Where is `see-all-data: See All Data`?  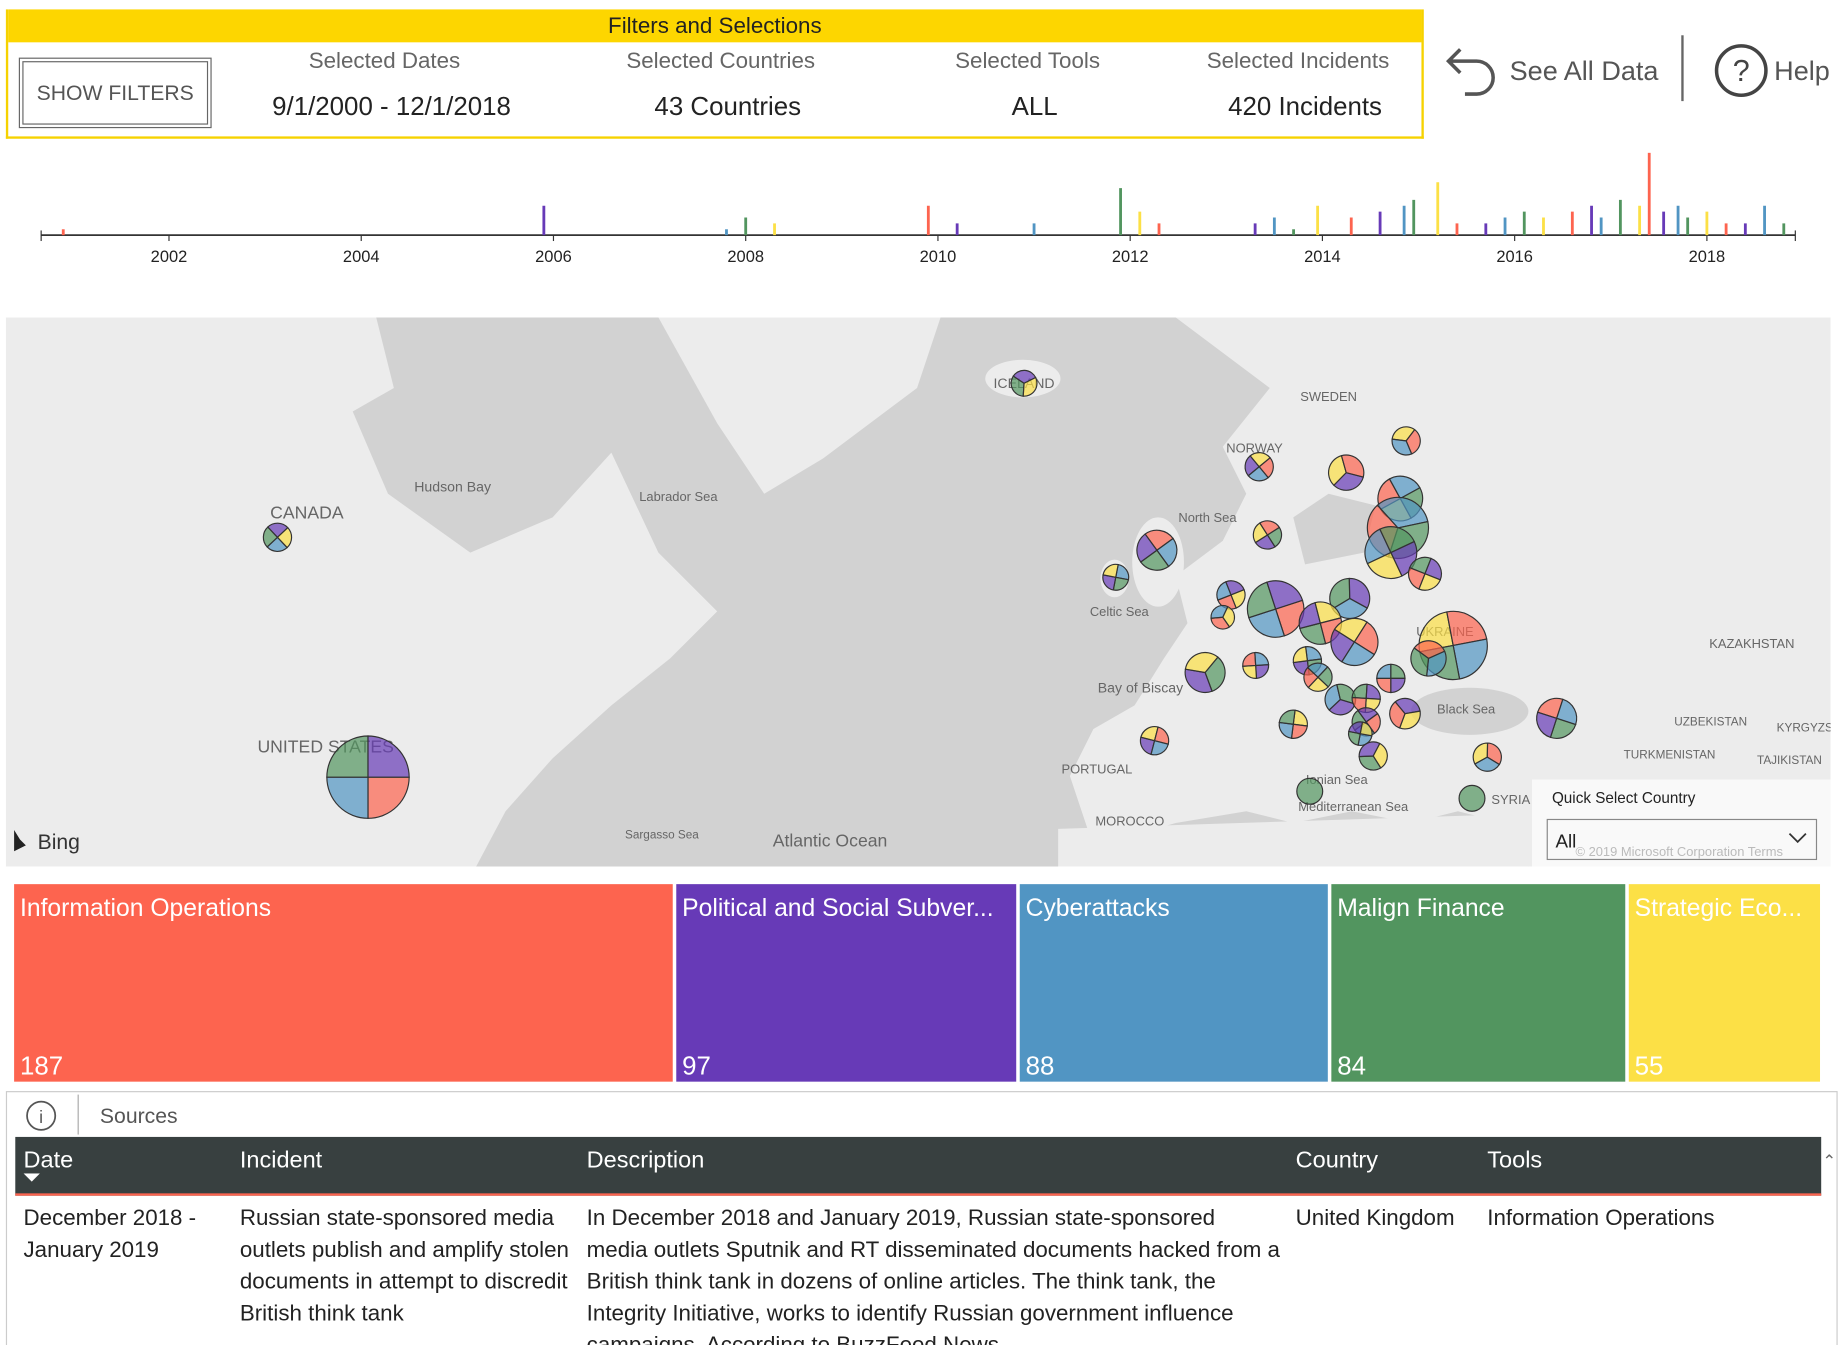
see-all-data: See All Data is located at coordinates (1584, 70).